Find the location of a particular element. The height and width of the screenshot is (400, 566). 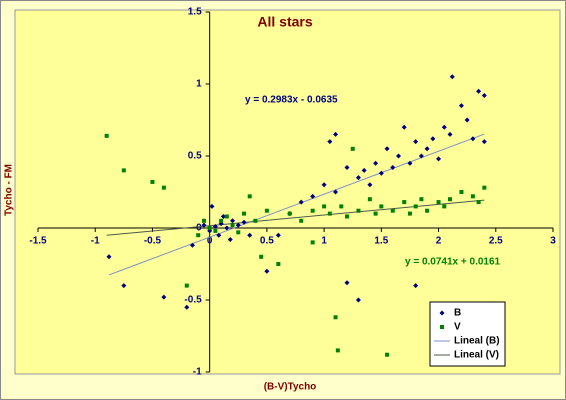

y-axis-title: Tycho - FM is located at coordinates (9, 190).